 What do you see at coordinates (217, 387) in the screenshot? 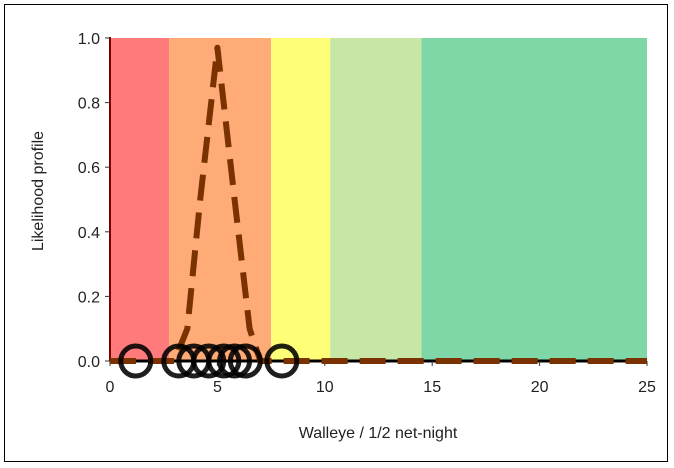
I see `x-tick-label-1: 5` at bounding box center [217, 387].